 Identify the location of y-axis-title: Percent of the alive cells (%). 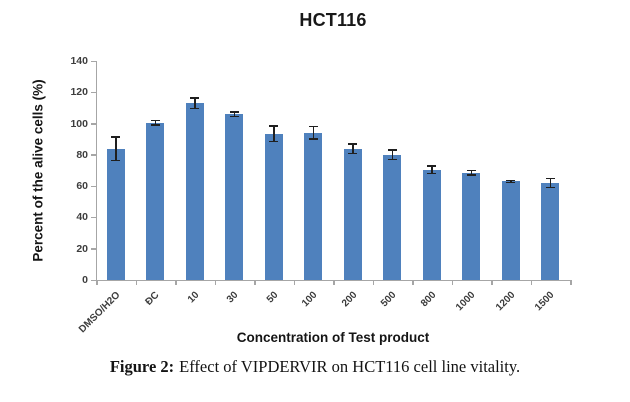
(38, 170).